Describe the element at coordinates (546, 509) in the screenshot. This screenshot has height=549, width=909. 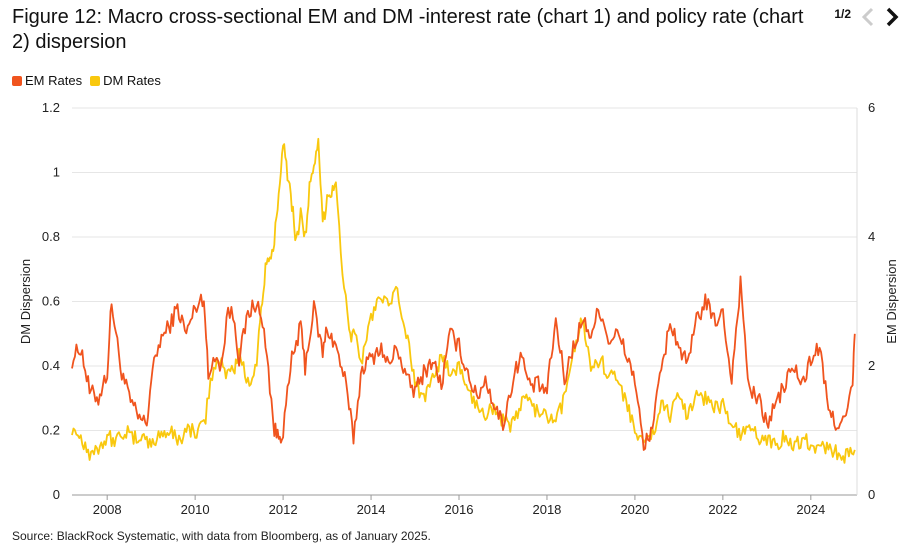
I see `x-tick-label: 2018` at that location.